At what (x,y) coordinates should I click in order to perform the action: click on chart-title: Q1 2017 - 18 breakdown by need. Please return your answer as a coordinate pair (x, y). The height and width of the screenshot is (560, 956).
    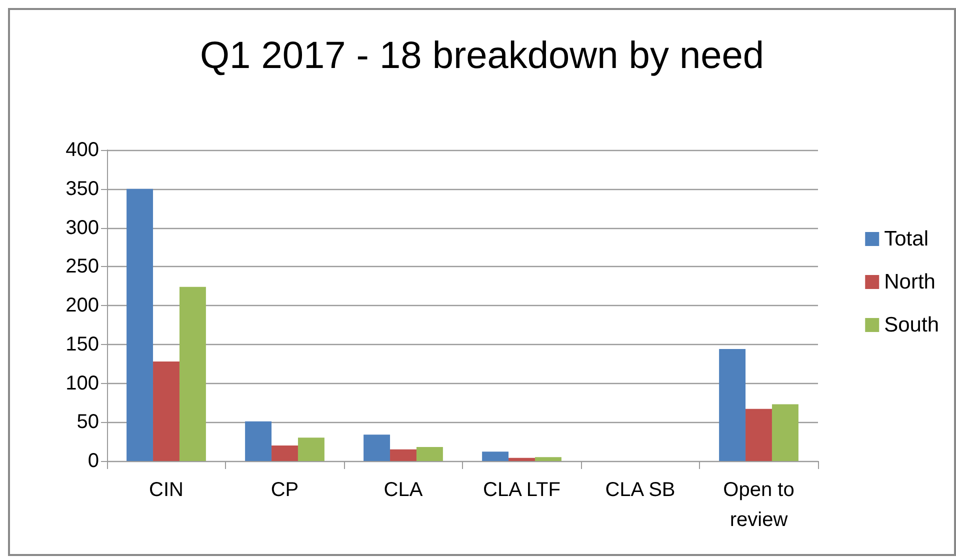
    Looking at the image, I should click on (482, 56).